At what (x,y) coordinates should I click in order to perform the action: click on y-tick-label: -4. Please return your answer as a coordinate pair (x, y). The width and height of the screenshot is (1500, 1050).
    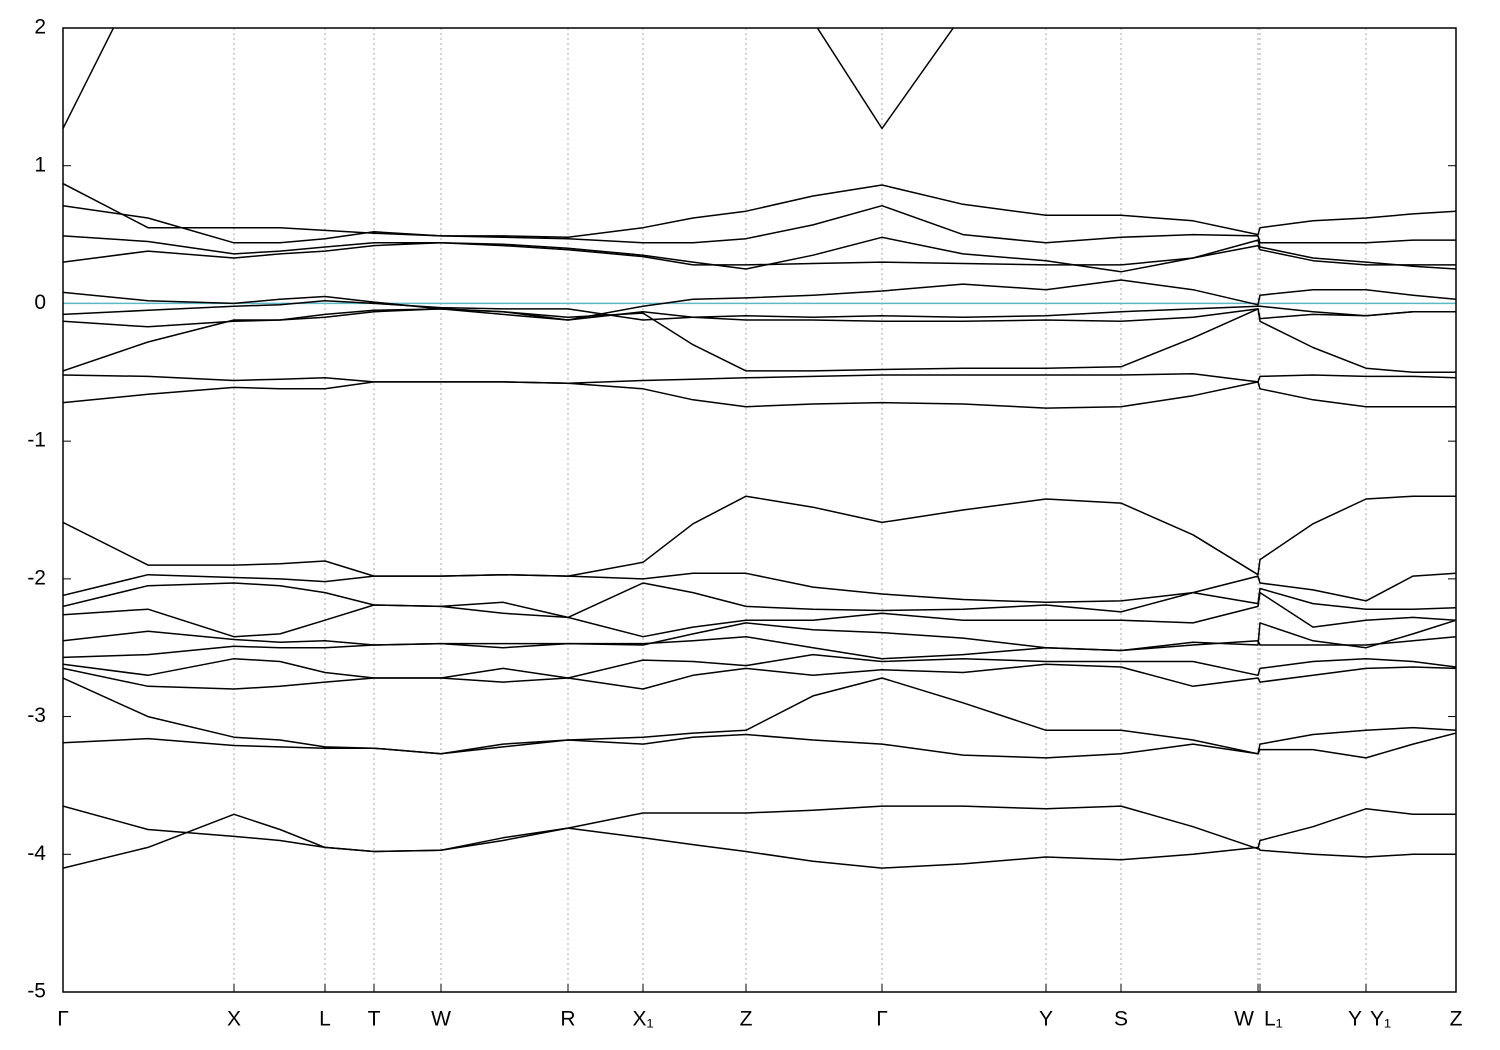
    Looking at the image, I should click on (36, 853).